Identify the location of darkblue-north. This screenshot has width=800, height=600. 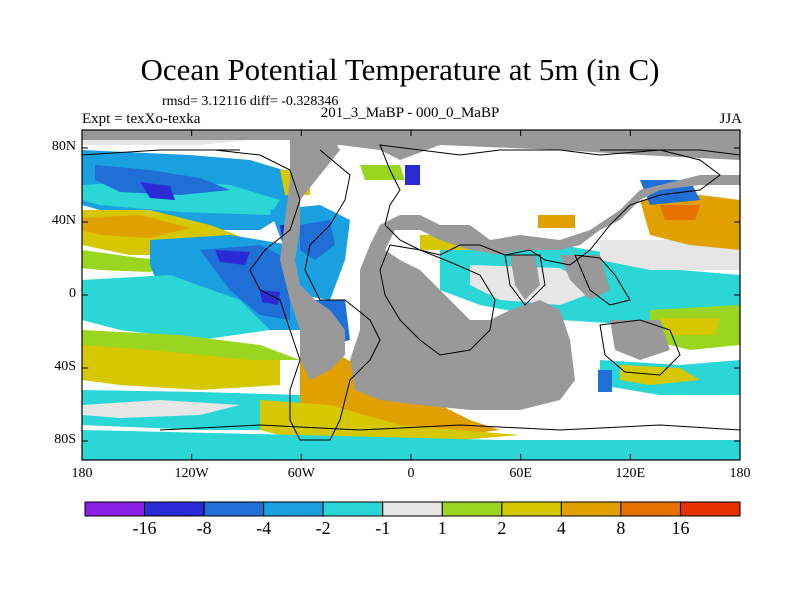
(412, 175).